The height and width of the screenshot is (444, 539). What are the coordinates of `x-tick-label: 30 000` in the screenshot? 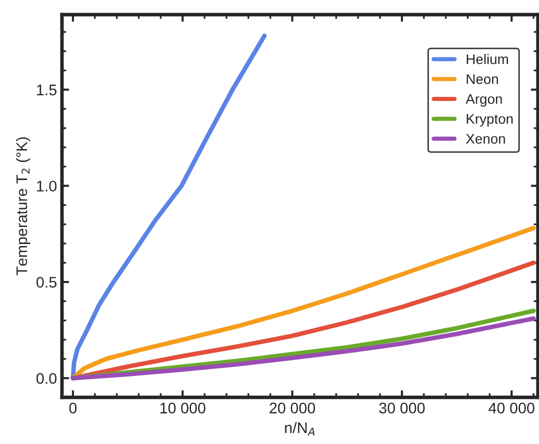 It's located at (402, 408).